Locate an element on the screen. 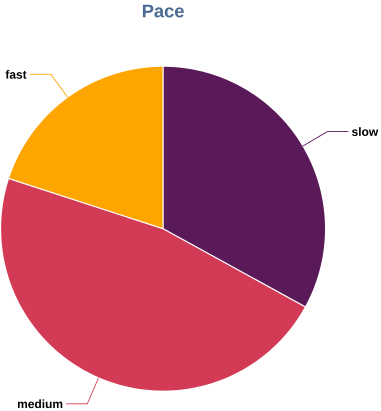 Image resolution: width=381 pixels, height=411 pixels. chart-title: Pace is located at coordinates (163, 11).